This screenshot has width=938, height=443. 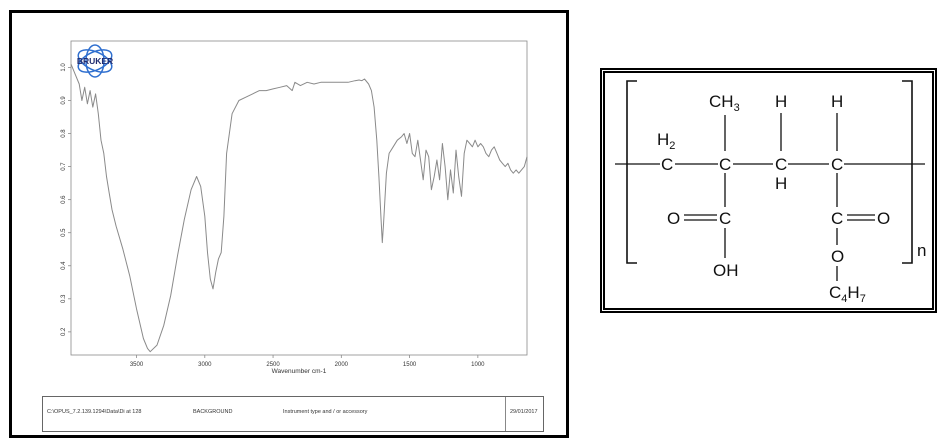 I want to click on logo-text: BRUKER, so click(x=95, y=61).